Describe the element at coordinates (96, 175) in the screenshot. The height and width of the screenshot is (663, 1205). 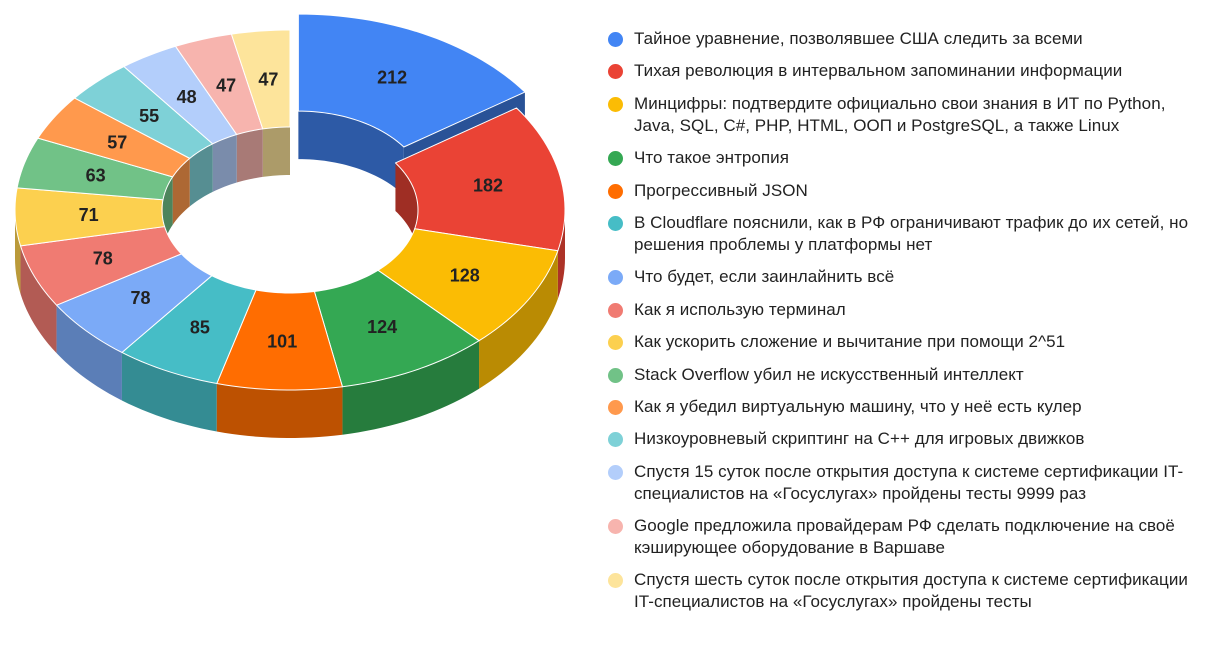
I see `slice-value-label-9: 63` at that location.